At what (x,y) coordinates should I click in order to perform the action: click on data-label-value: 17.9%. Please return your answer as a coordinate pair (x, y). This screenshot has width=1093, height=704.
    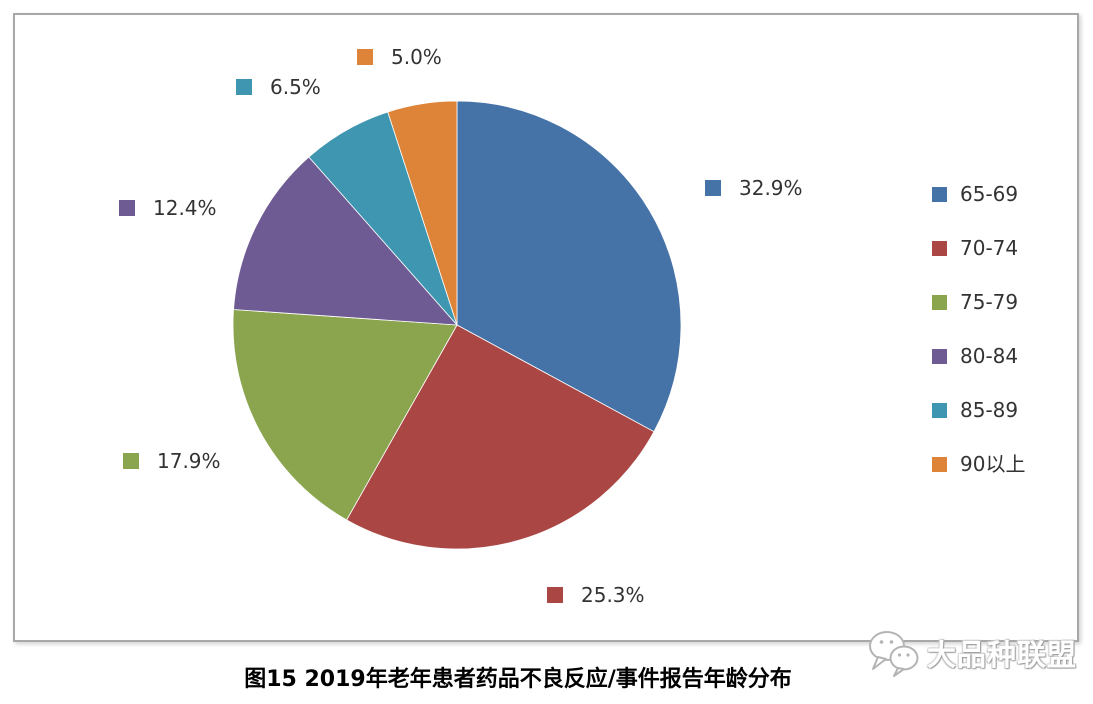
    Looking at the image, I should click on (189, 461).